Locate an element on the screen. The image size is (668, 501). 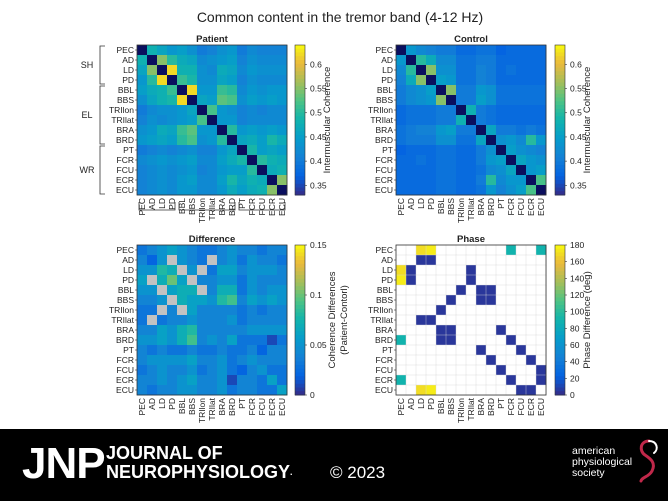
x-tick-label: ECU is located at coordinates (282, 207).